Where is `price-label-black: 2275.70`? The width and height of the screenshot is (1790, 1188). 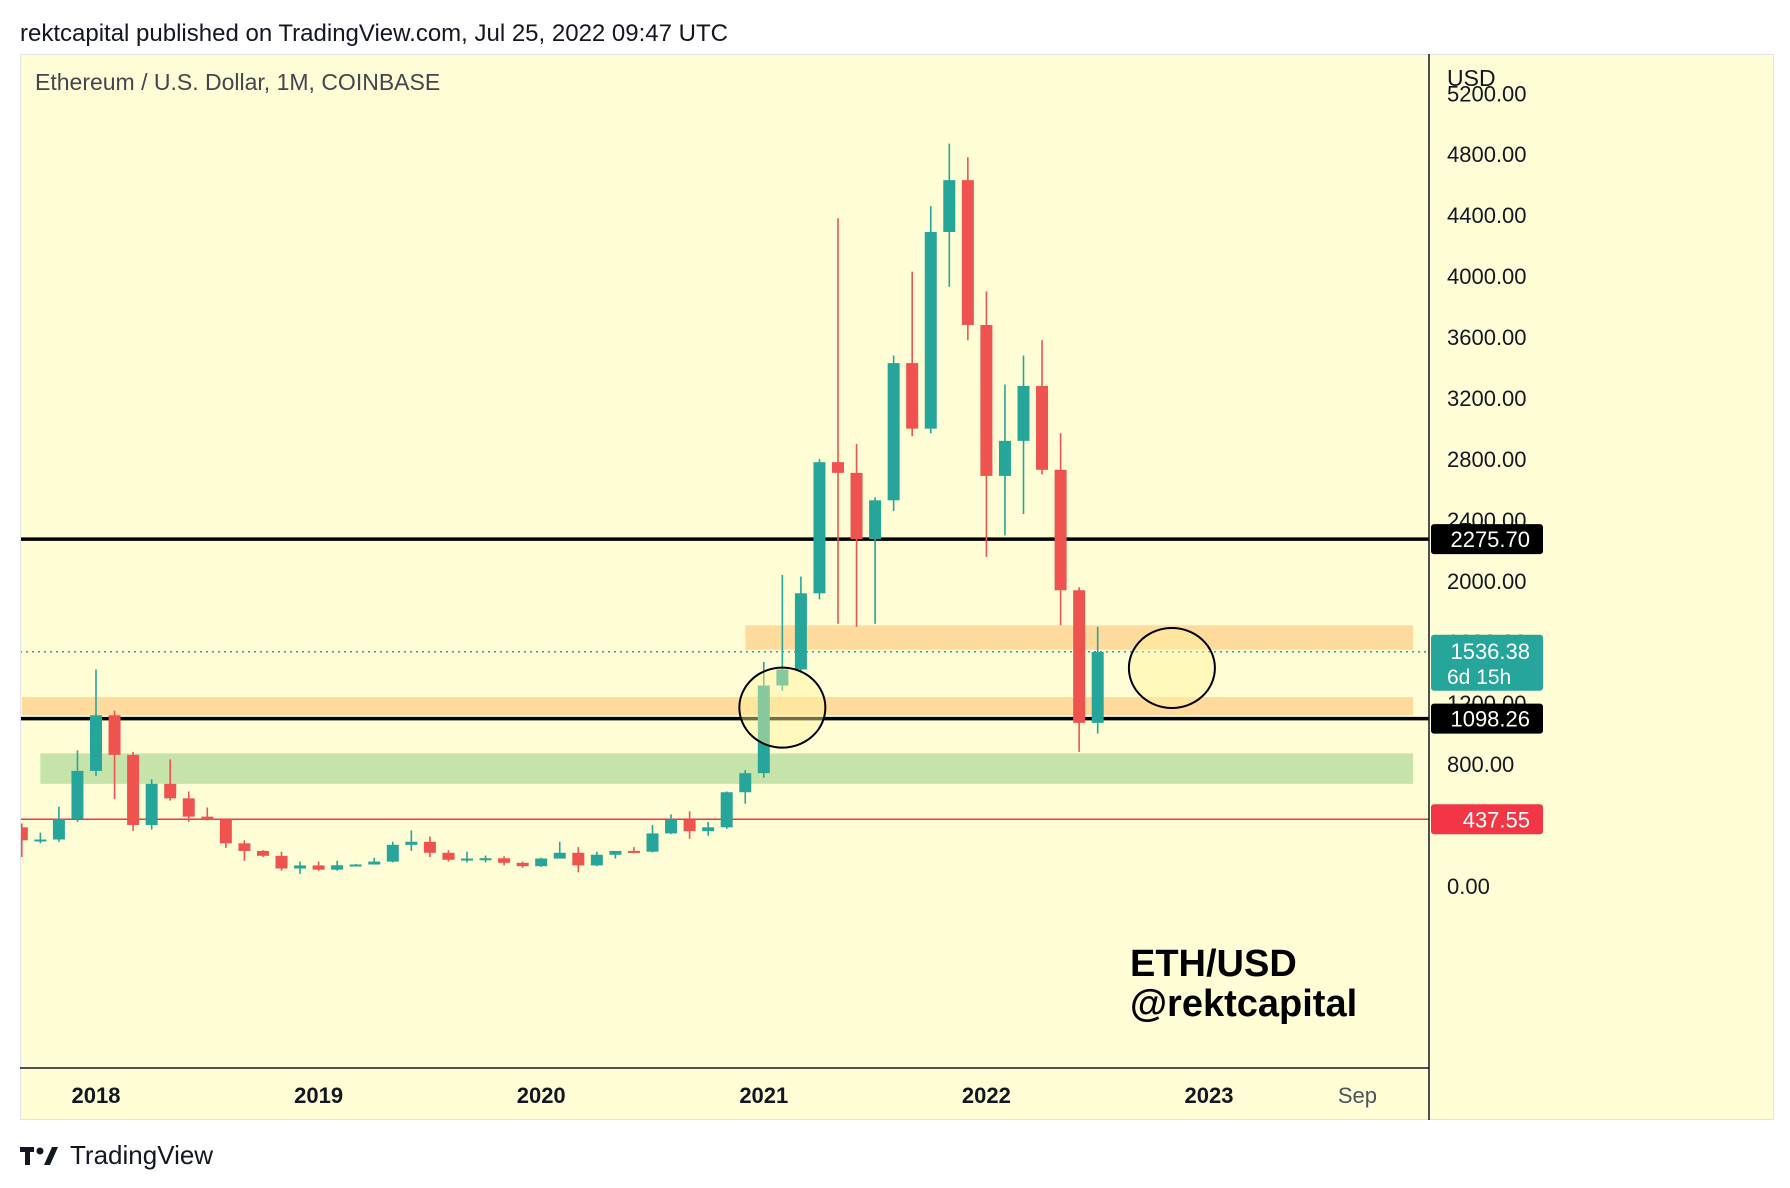 price-label-black: 2275.70 is located at coordinates (1487, 539).